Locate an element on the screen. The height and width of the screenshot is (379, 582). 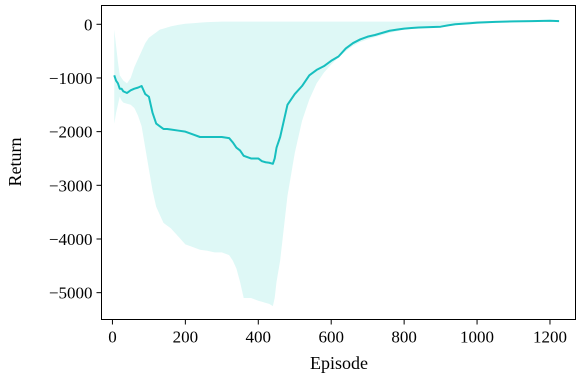
x-axis-label: Episode is located at coordinates (339, 363).